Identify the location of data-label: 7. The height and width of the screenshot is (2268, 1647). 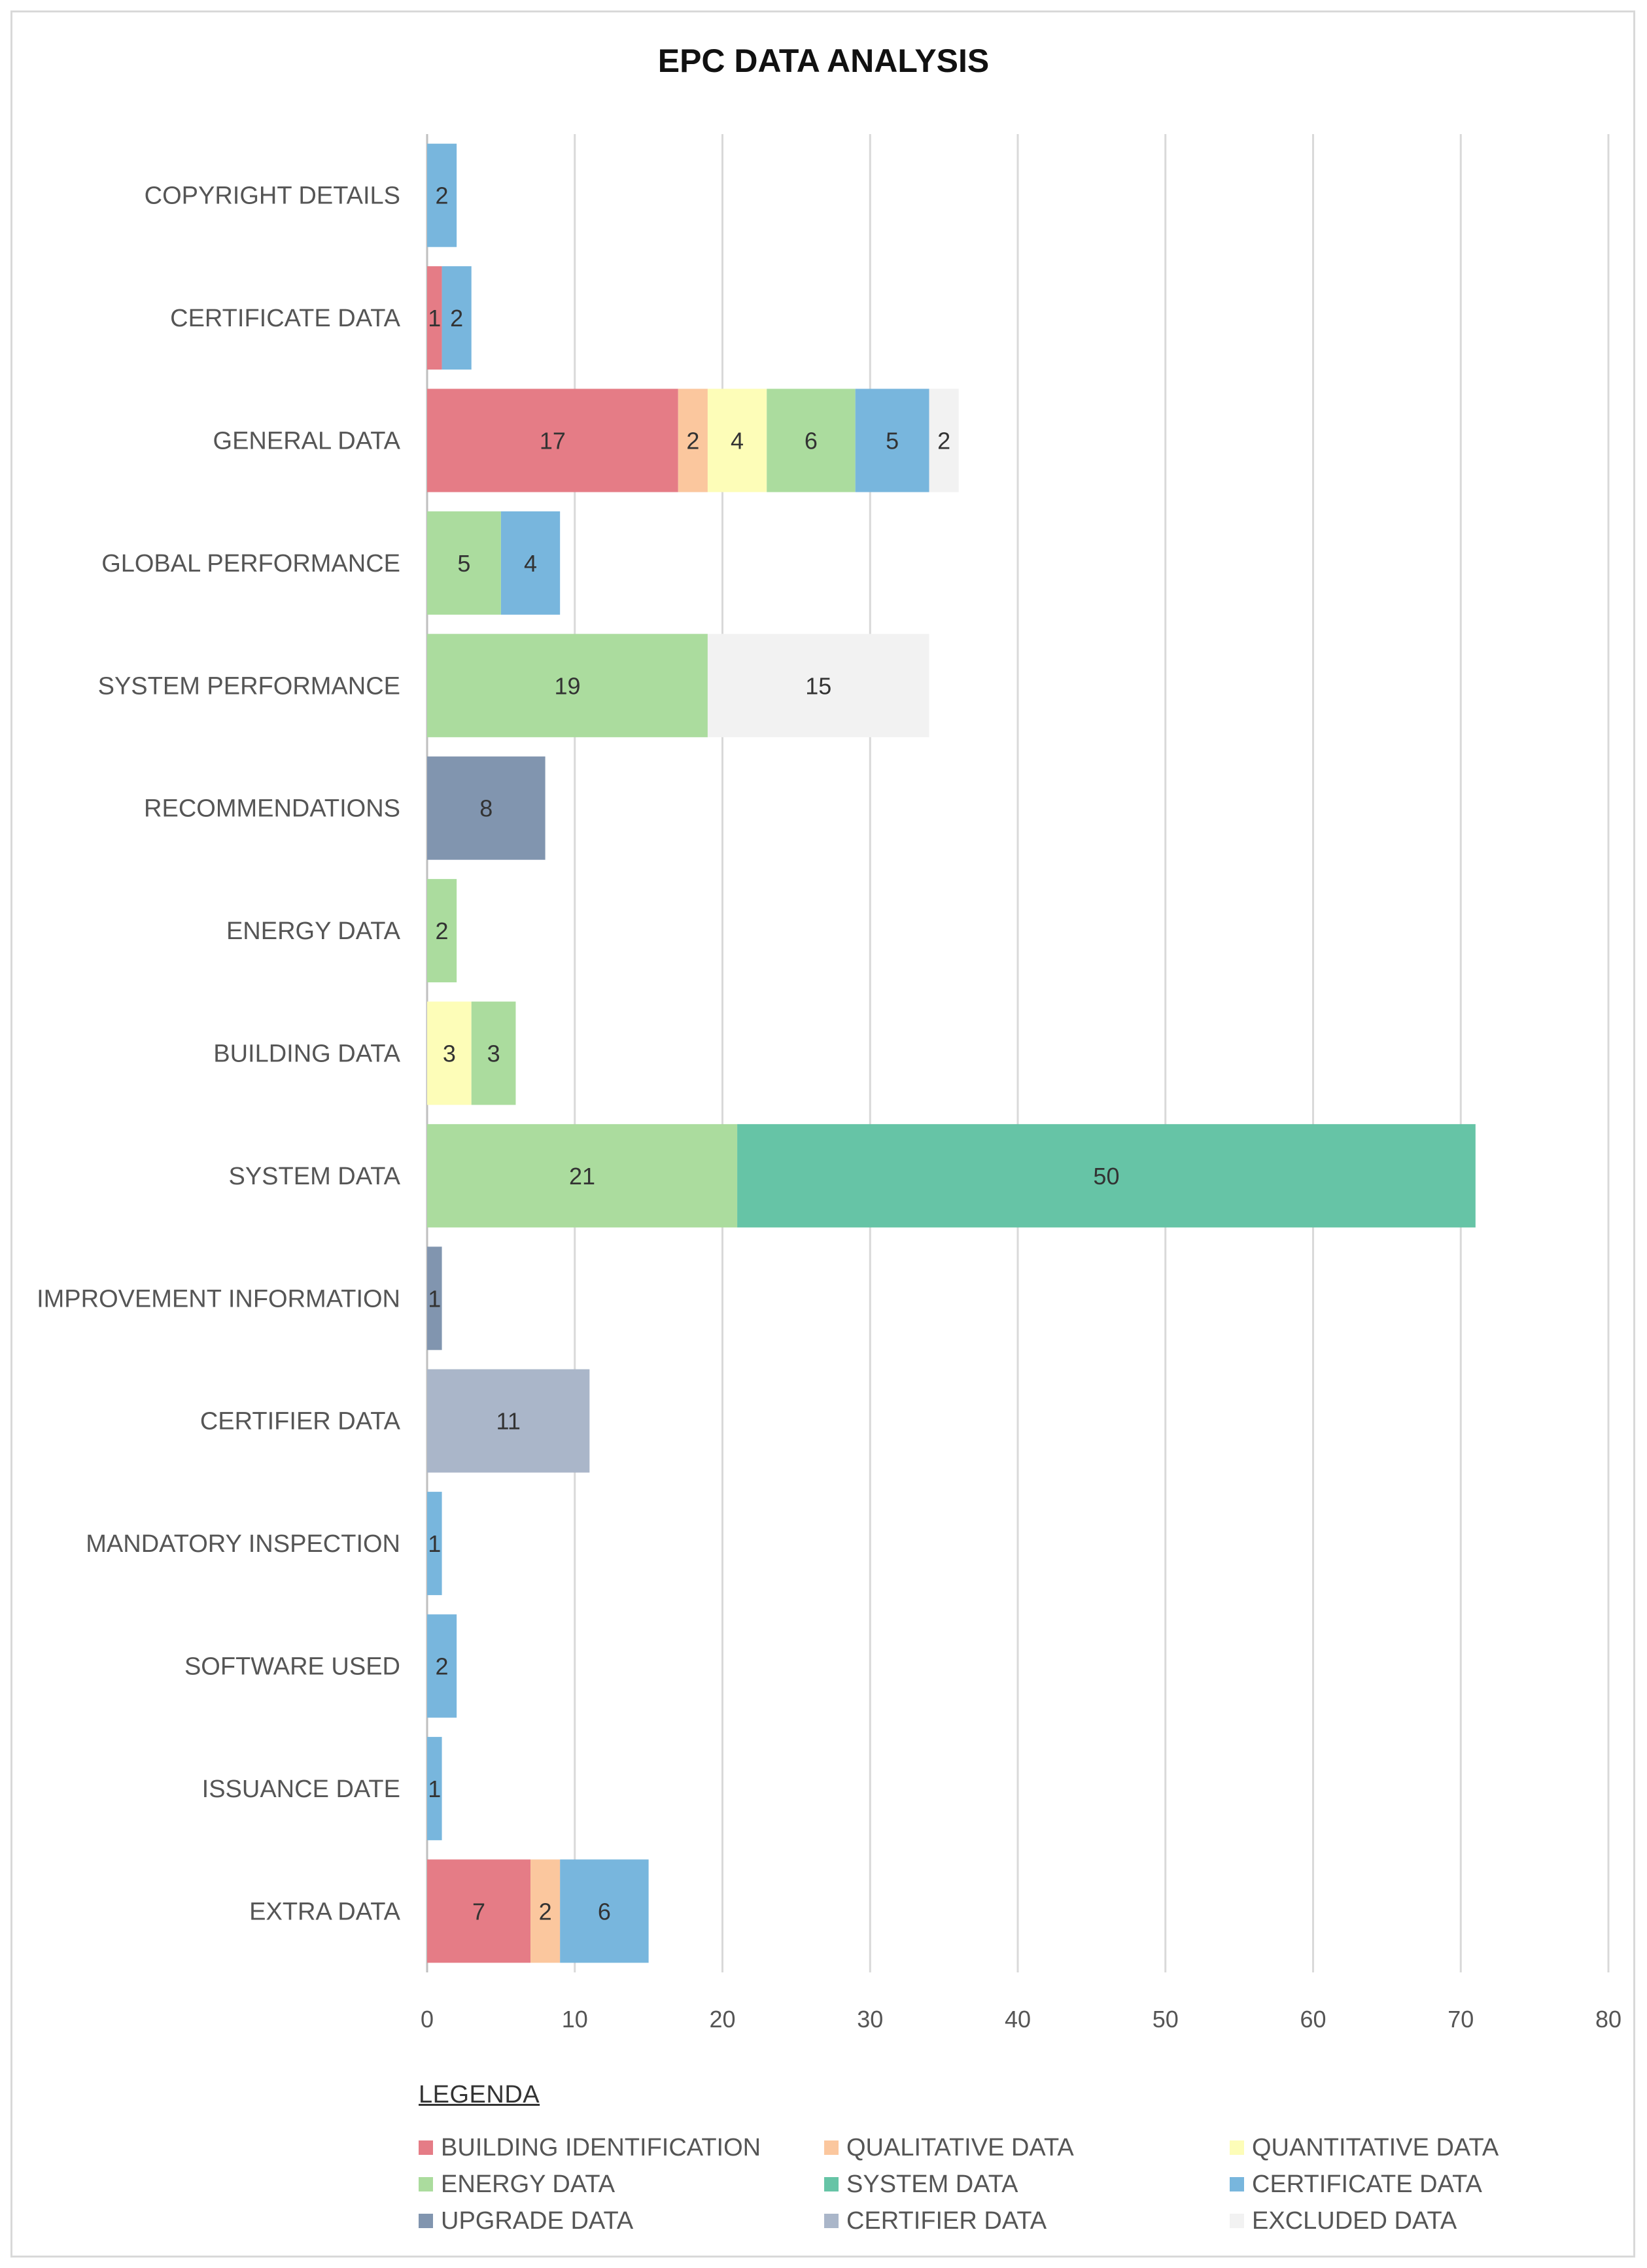
(479, 1911).